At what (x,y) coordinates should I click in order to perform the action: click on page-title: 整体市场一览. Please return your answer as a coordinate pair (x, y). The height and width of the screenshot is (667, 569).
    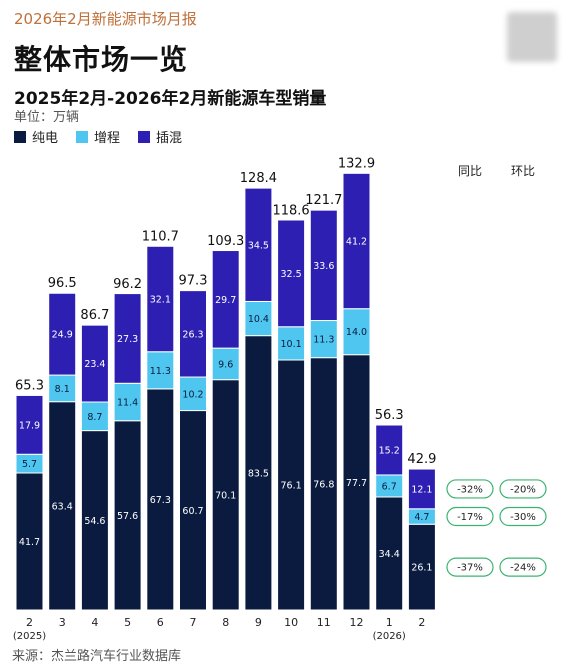
    Looking at the image, I should click on (101, 59).